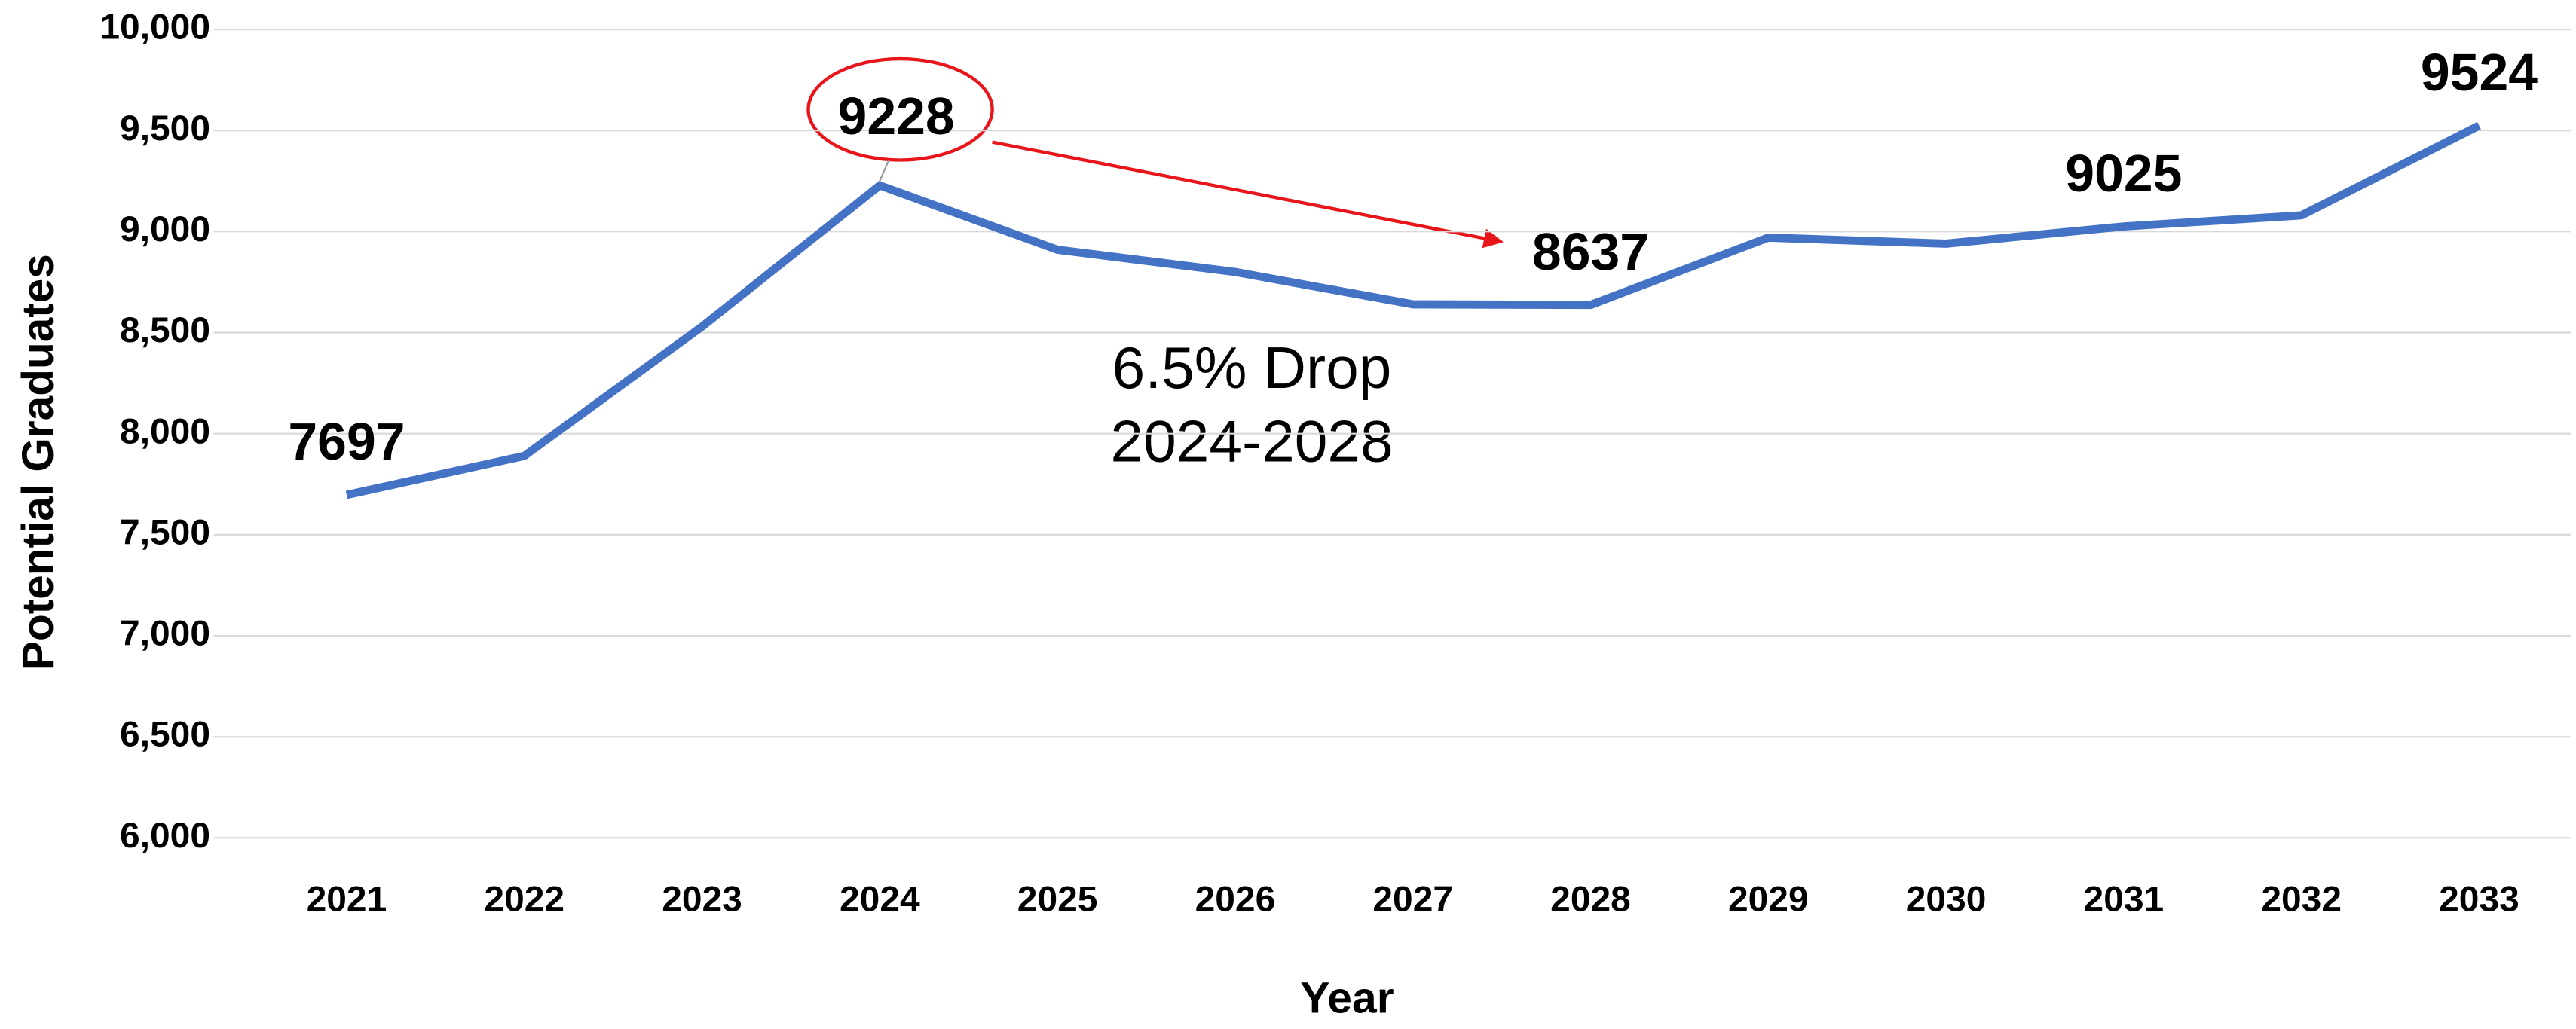  What do you see at coordinates (165, 836) in the screenshot?
I see `y-tick-label: 6,000` at bounding box center [165, 836].